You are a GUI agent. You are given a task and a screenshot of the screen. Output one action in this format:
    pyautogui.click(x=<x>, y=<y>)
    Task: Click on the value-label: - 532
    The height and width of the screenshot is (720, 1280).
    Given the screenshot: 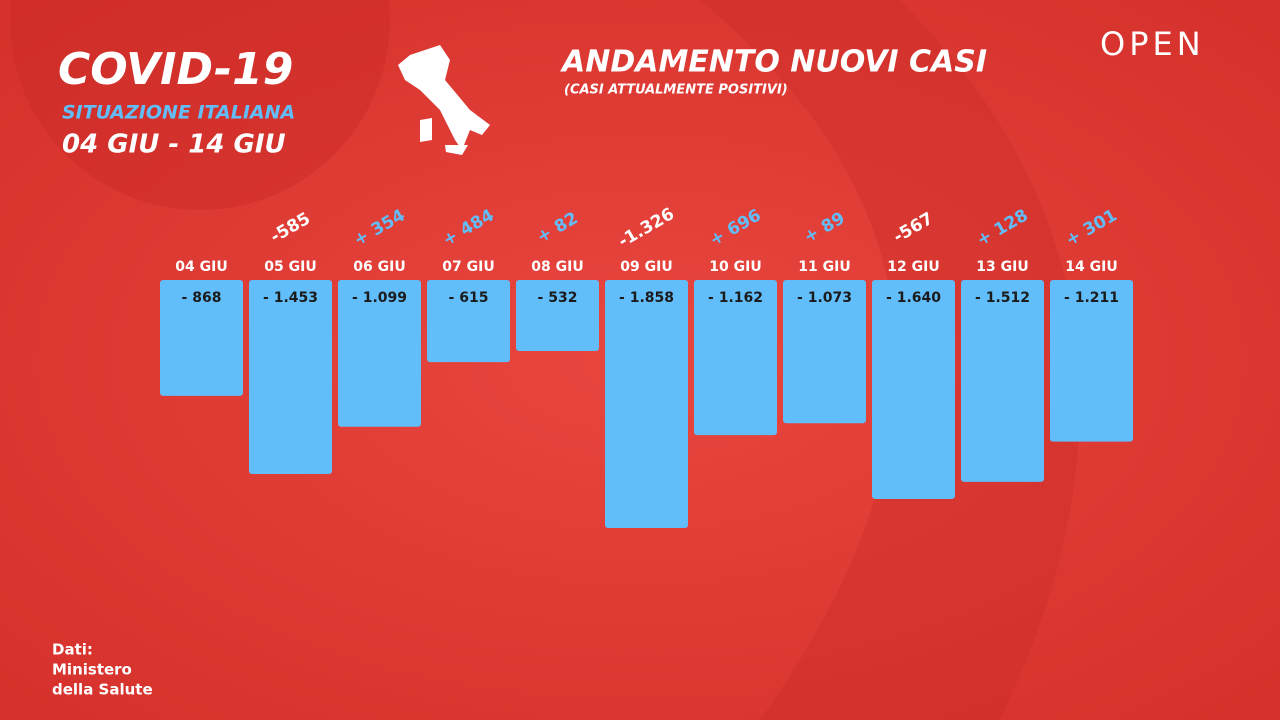 What is the action you would take?
    pyautogui.click(x=558, y=298)
    